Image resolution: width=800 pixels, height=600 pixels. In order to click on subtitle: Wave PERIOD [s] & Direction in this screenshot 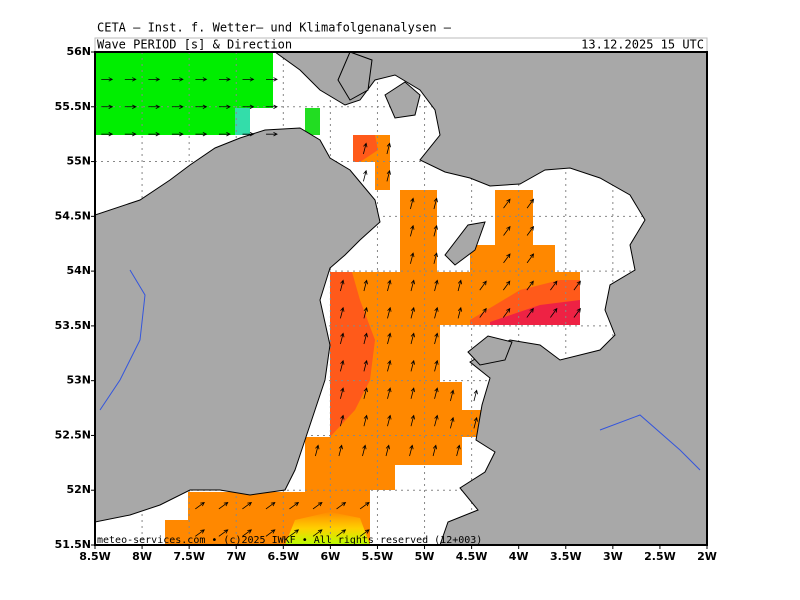, I will do `click(194, 45)`.